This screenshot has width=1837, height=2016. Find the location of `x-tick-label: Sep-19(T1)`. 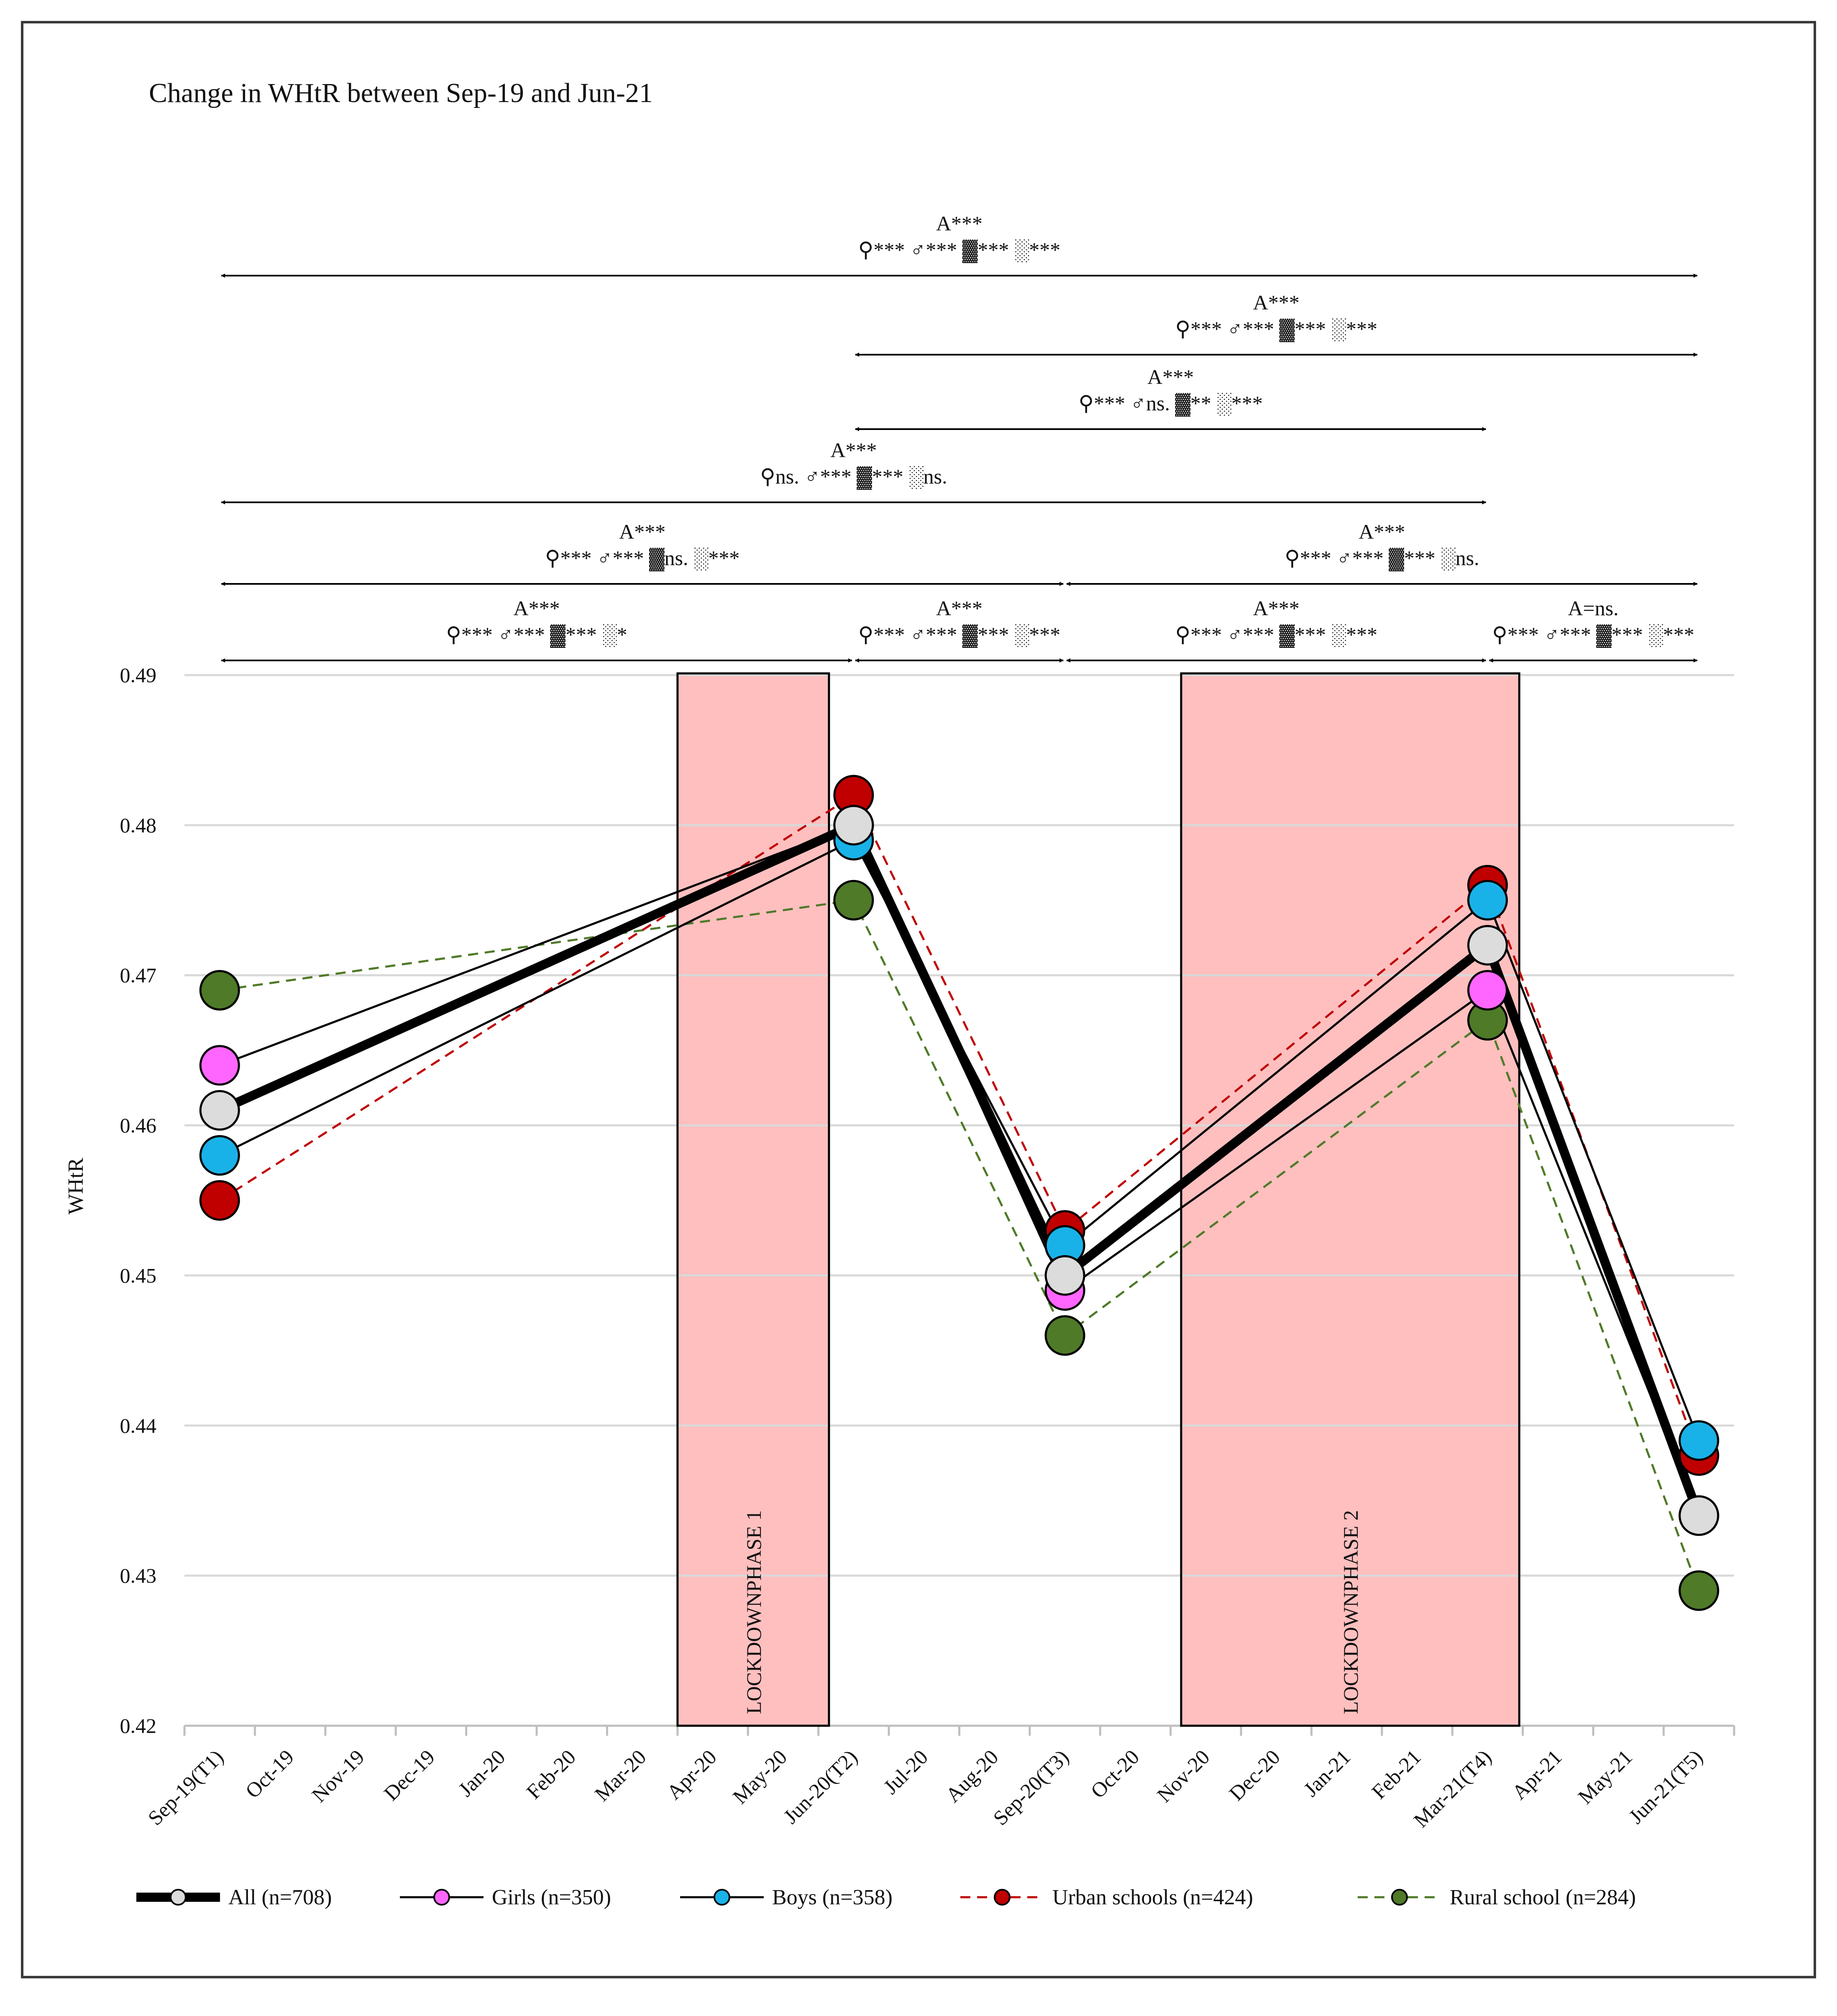

x-tick-label: Sep-19(T1) is located at coordinates (185, 1787).